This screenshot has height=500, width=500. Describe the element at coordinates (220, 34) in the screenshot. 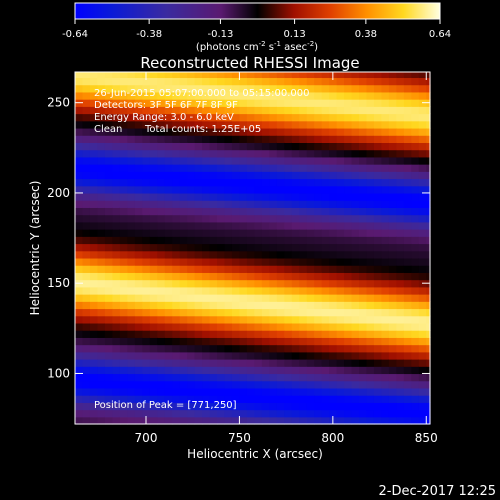

I see `colorbar-tick-label: -0.13` at that location.